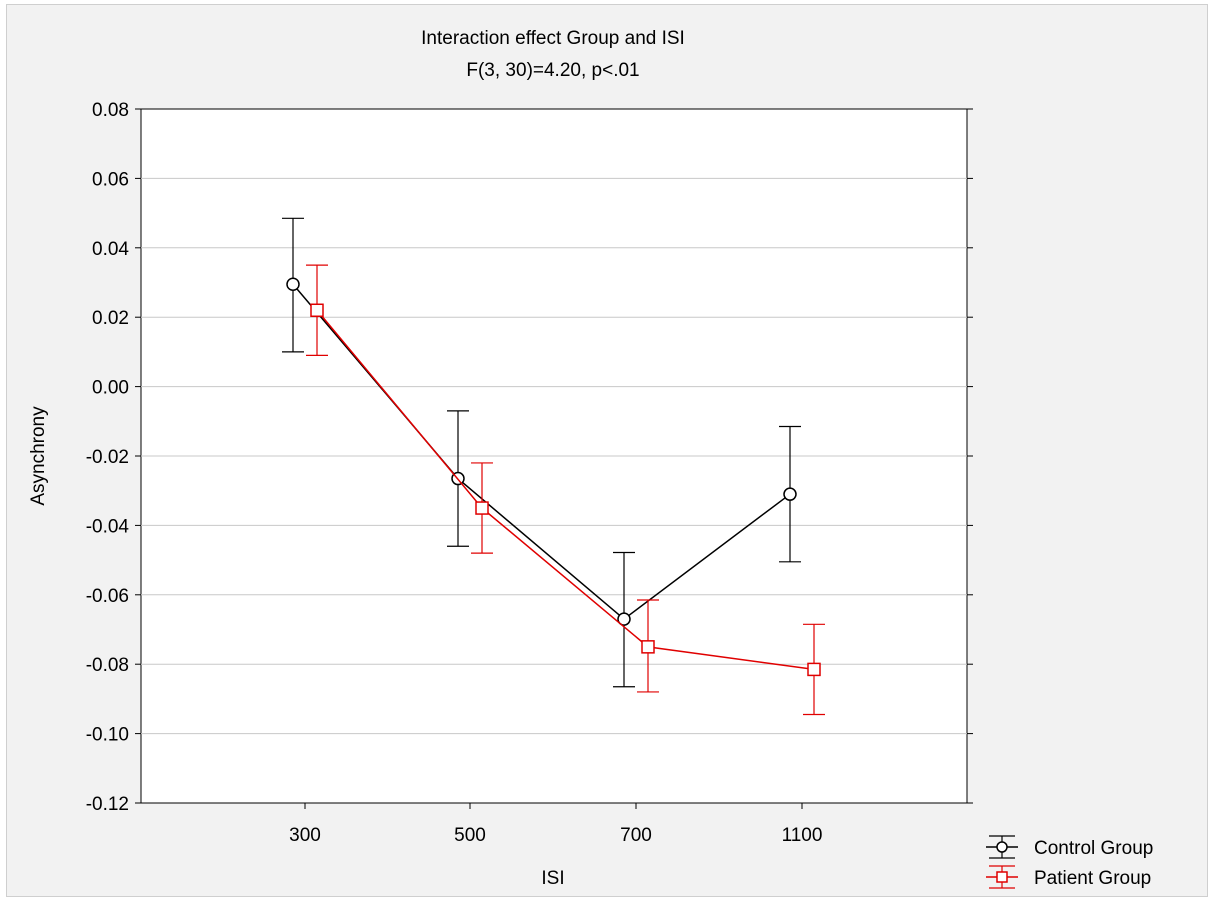 The width and height of the screenshot is (1210, 899). Describe the element at coordinates (110, 110) in the screenshot. I see `y-tick-label: 0.08` at that location.